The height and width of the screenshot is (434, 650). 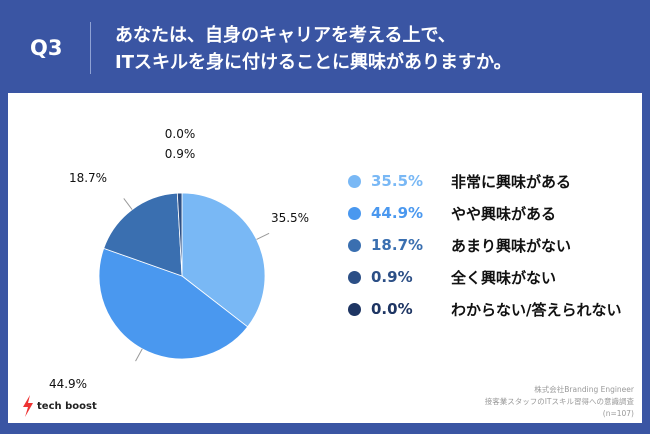 What do you see at coordinates (511, 181) in the screenshot?
I see `legend-label: 非常に興味がある` at bounding box center [511, 181].